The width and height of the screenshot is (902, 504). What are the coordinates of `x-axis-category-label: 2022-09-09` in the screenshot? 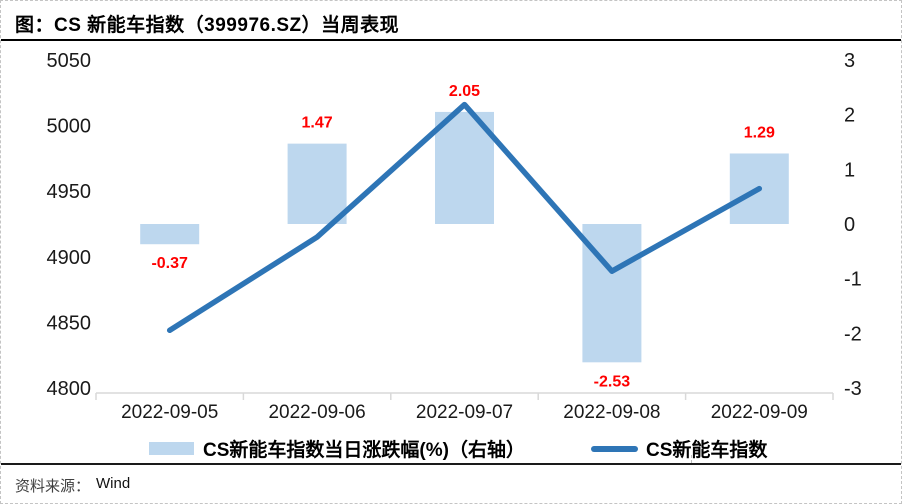 It's located at (759, 412).